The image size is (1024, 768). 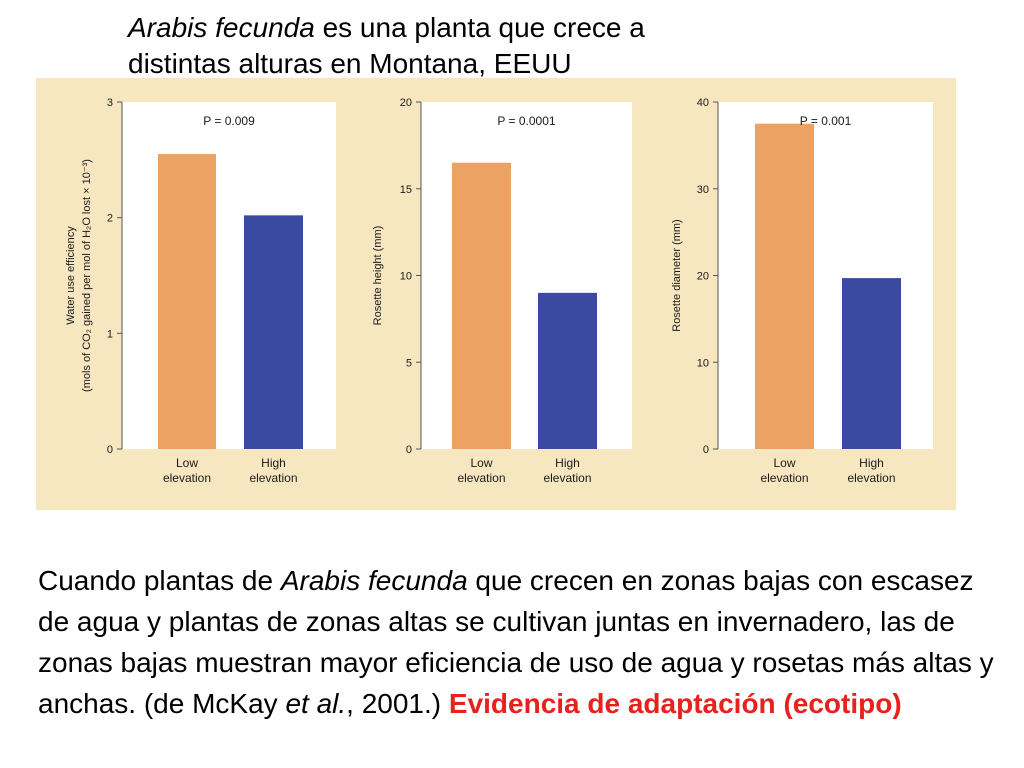 I want to click on y-tick-label: 15, so click(x=406, y=190).